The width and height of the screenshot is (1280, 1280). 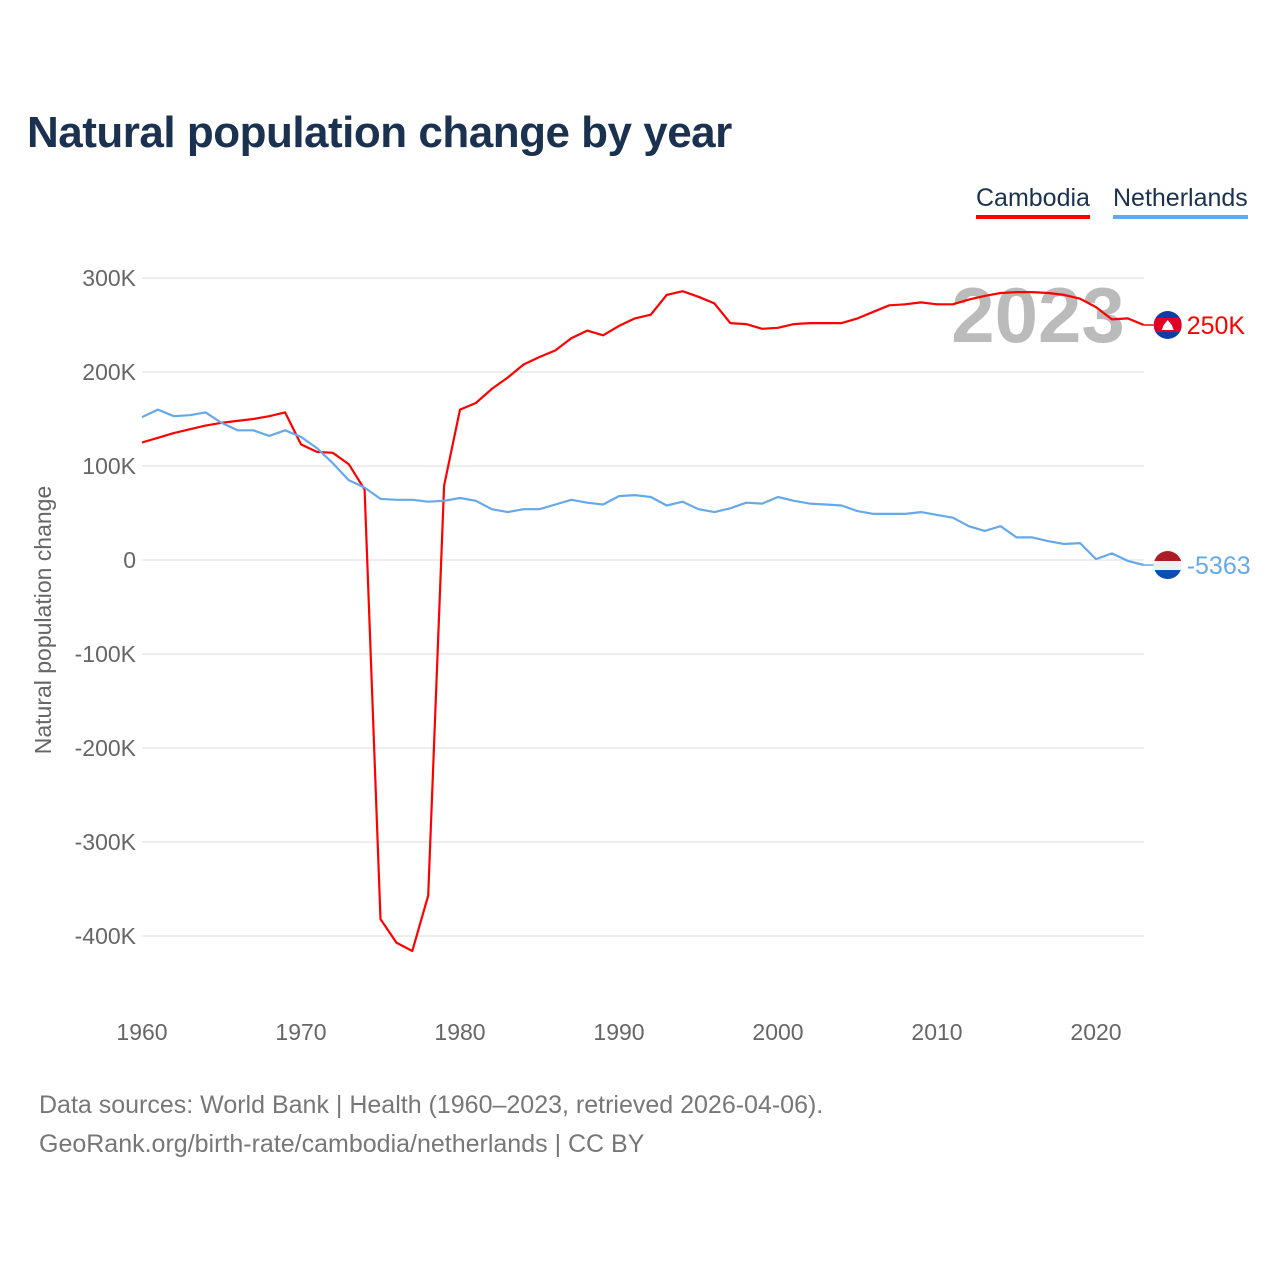 I want to click on netherlands-flag-icon, so click(x=1167, y=565).